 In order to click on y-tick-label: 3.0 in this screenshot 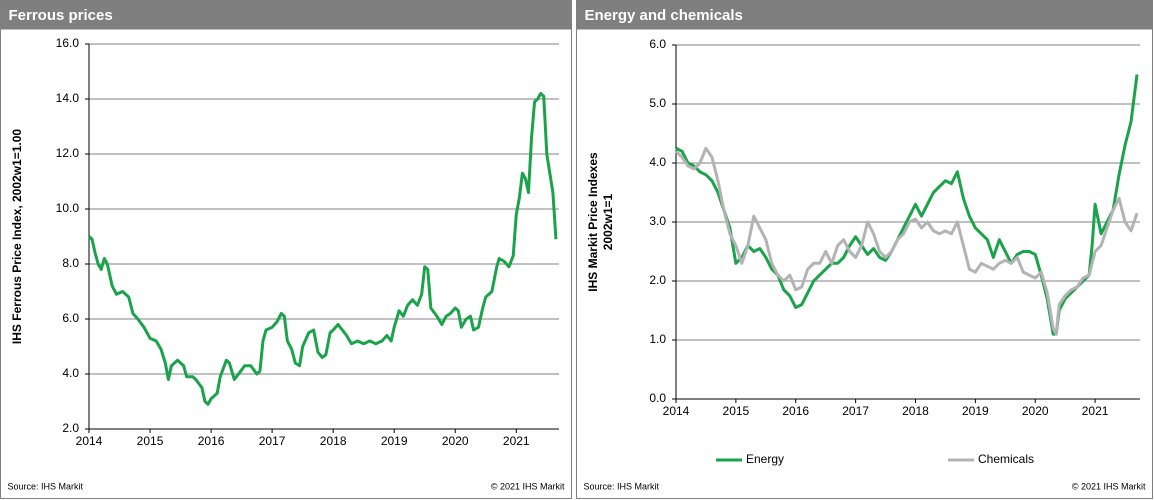, I will do `click(657, 221)`.